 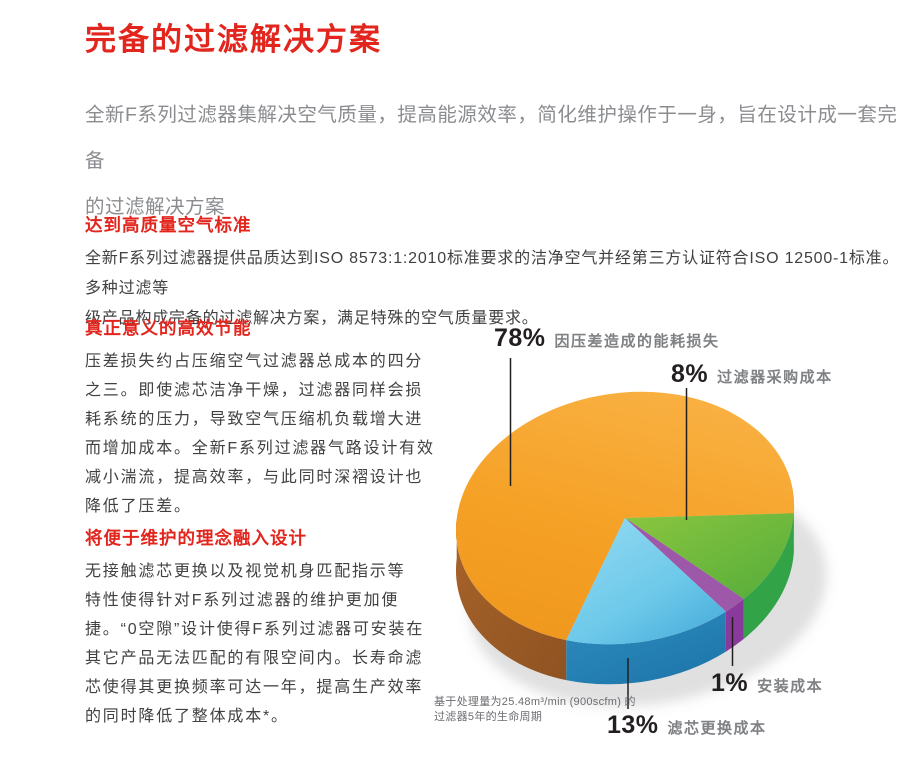 What do you see at coordinates (535, 709) in the screenshot?
I see `chart-footnote: 基于处理量为25.48m³/min (900scfm) 的 过滤器5年的生命周期` at bounding box center [535, 709].